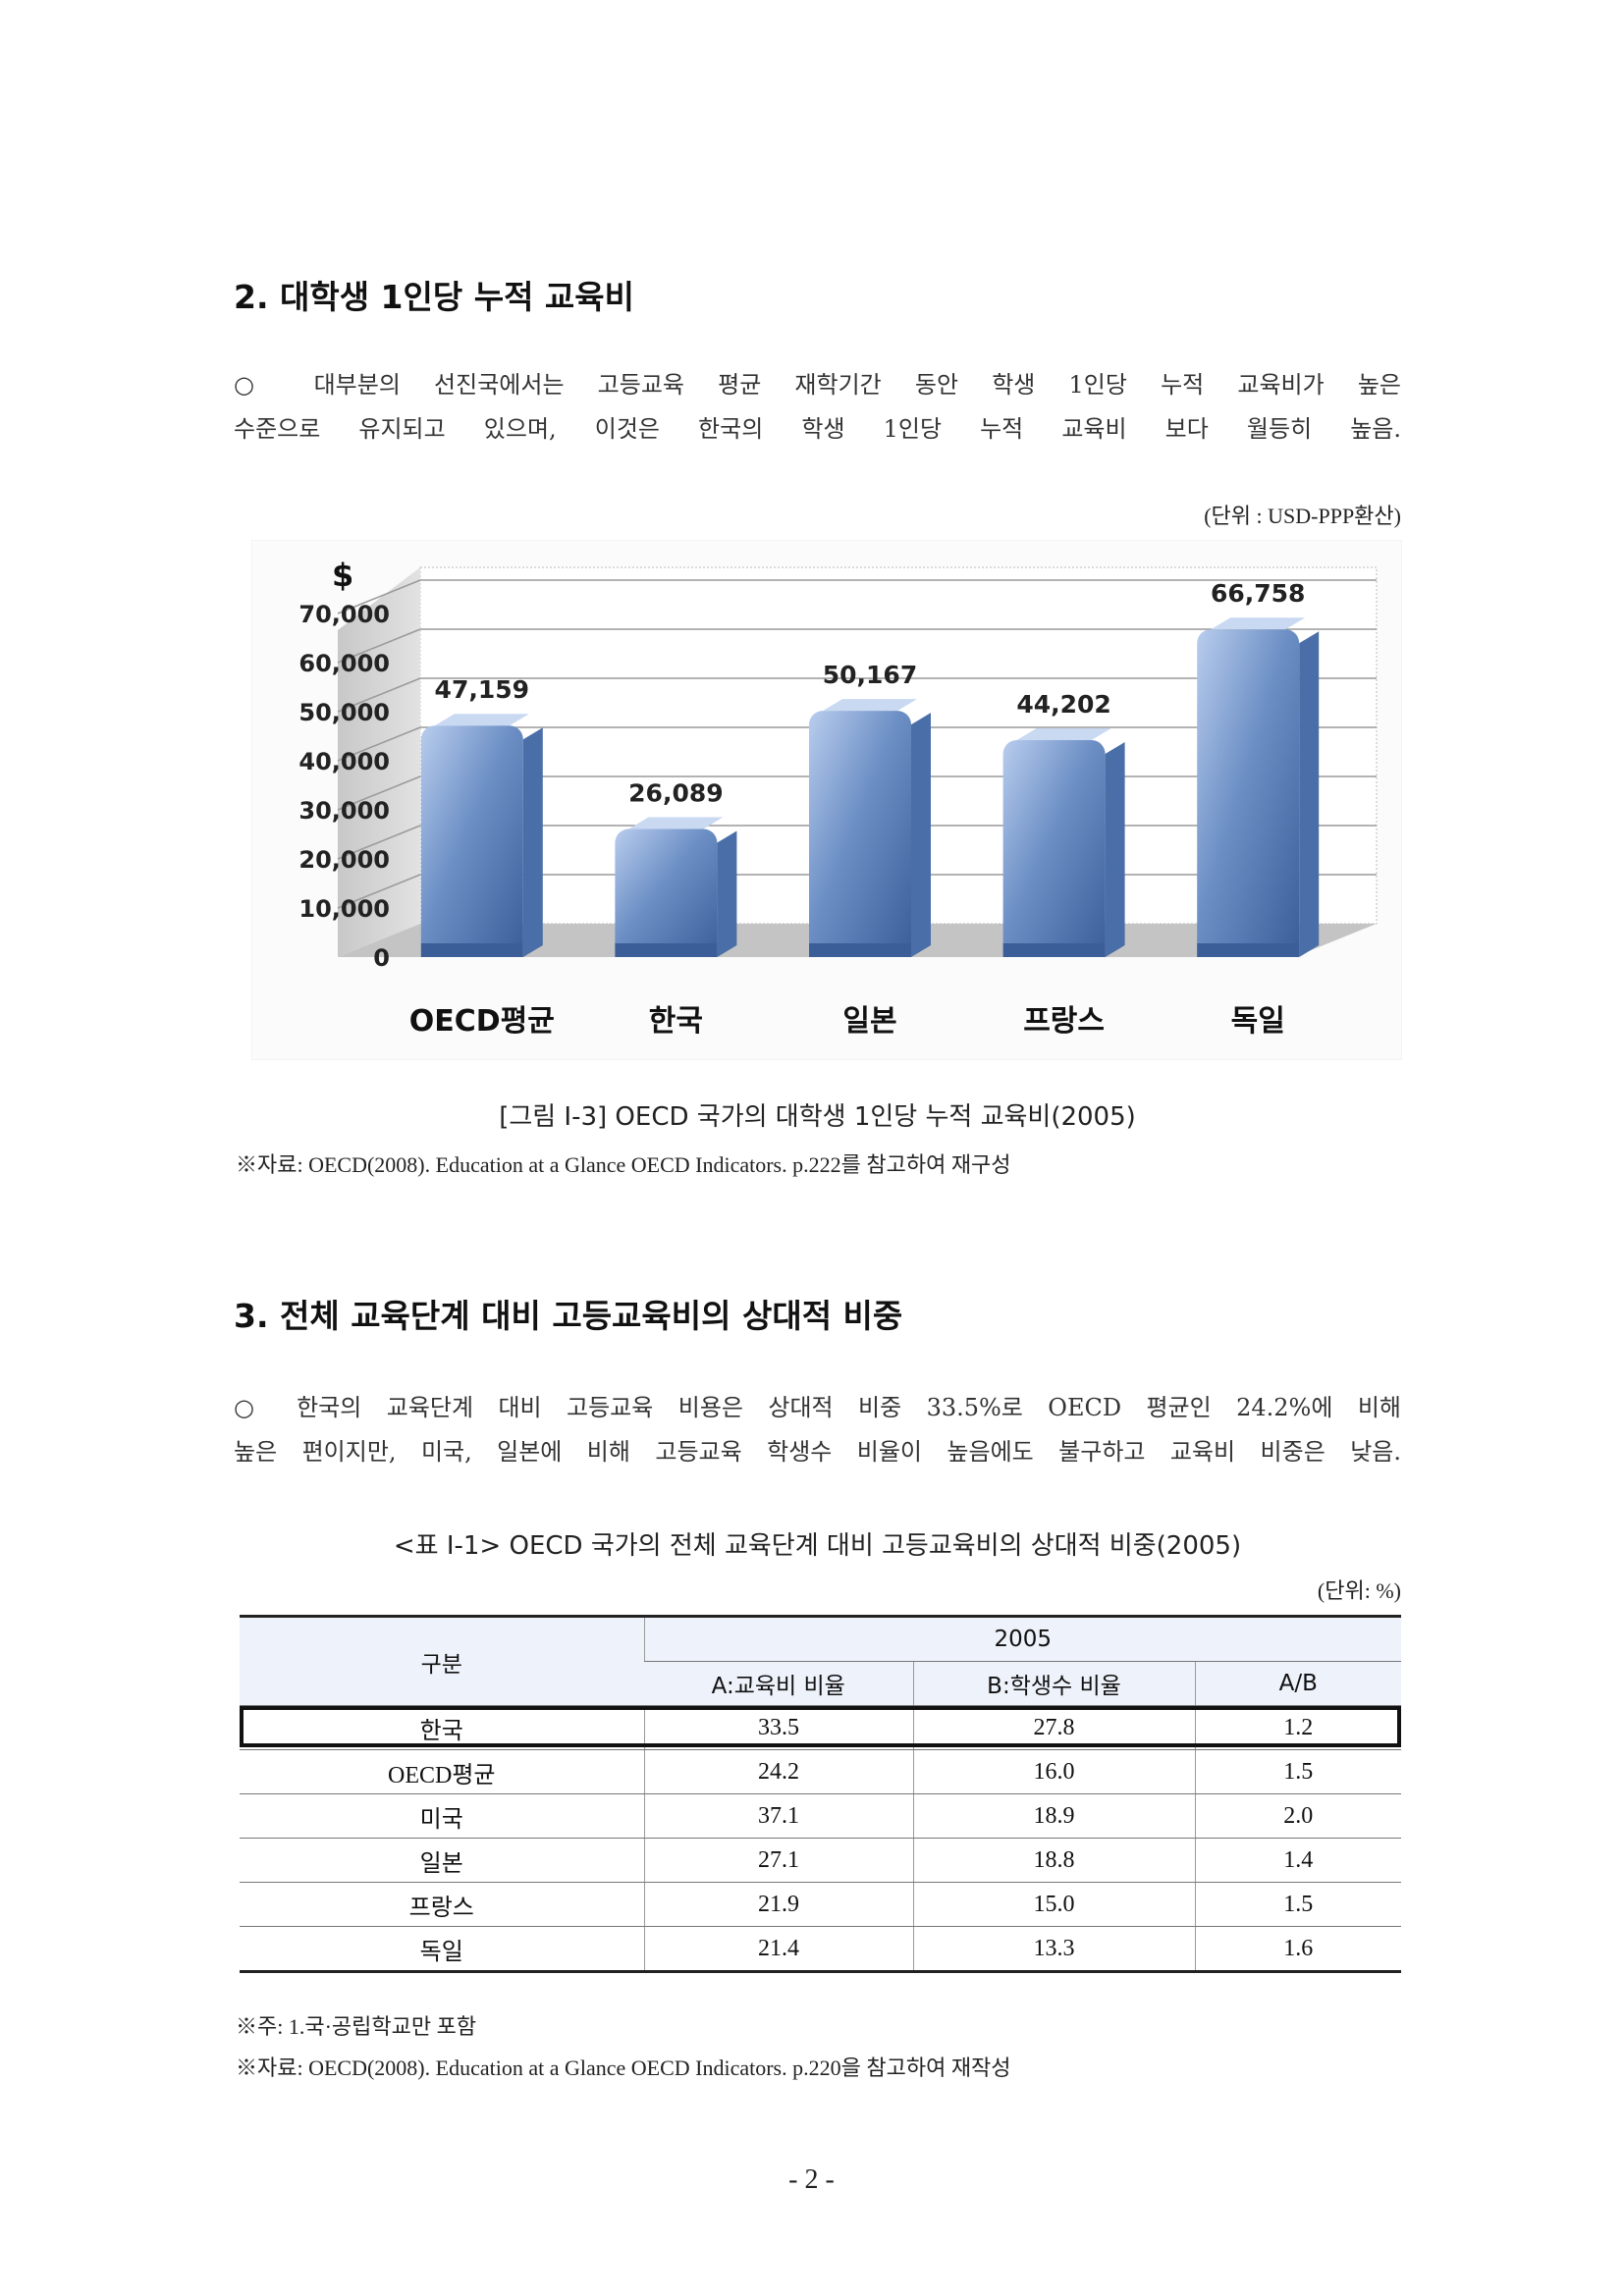 The width and height of the screenshot is (1623, 2296). Describe the element at coordinates (442, 1771) in the screenshot. I see `table-cell: OECD평균` at that location.